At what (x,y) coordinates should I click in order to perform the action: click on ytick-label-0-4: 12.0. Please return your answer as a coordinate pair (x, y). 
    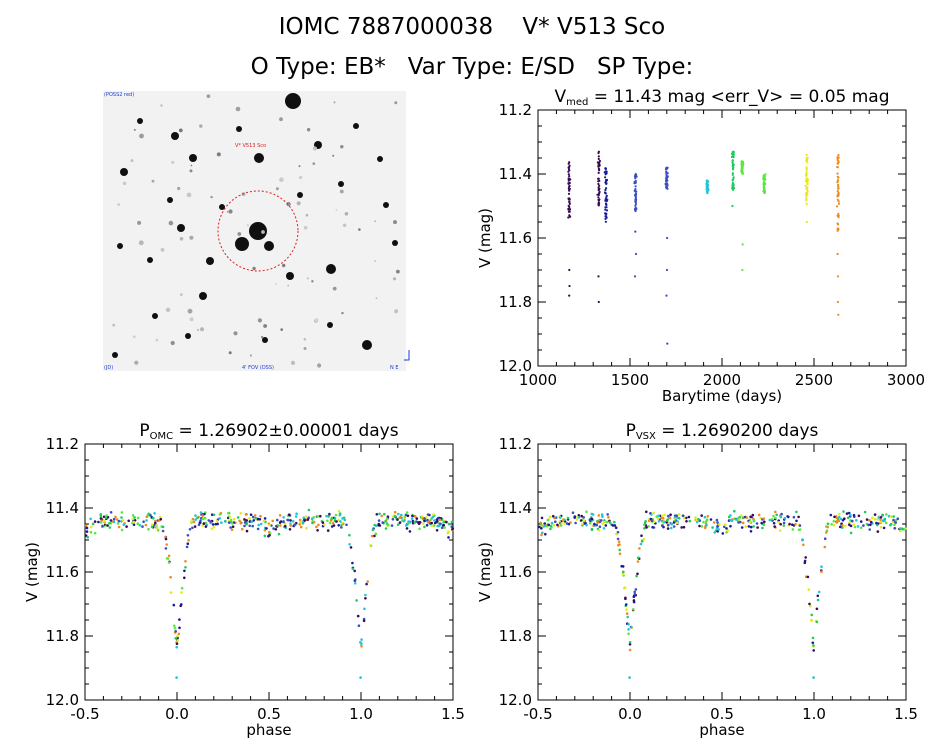
    Looking at the image, I should click on (515, 366).